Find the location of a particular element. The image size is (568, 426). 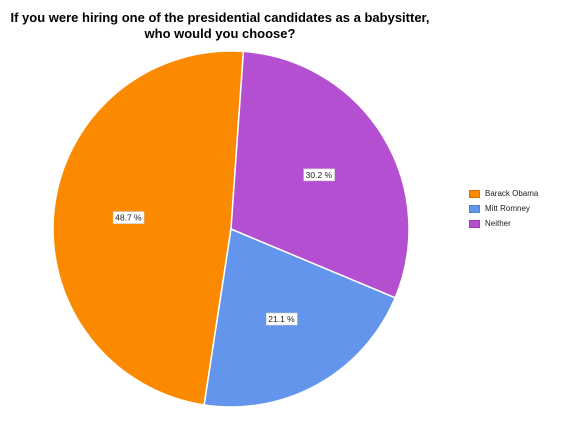

chart-title-line-2: who would you choose? is located at coordinates (220, 33).